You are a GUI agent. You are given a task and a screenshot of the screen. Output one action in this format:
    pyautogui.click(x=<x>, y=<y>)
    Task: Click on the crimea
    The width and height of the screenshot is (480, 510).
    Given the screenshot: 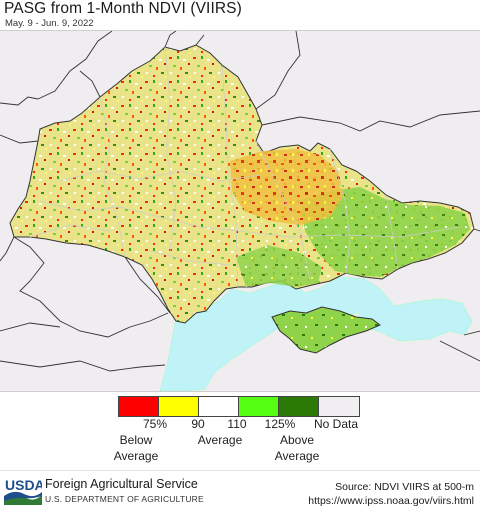 What is the action you would take?
    pyautogui.click(x=326, y=330)
    